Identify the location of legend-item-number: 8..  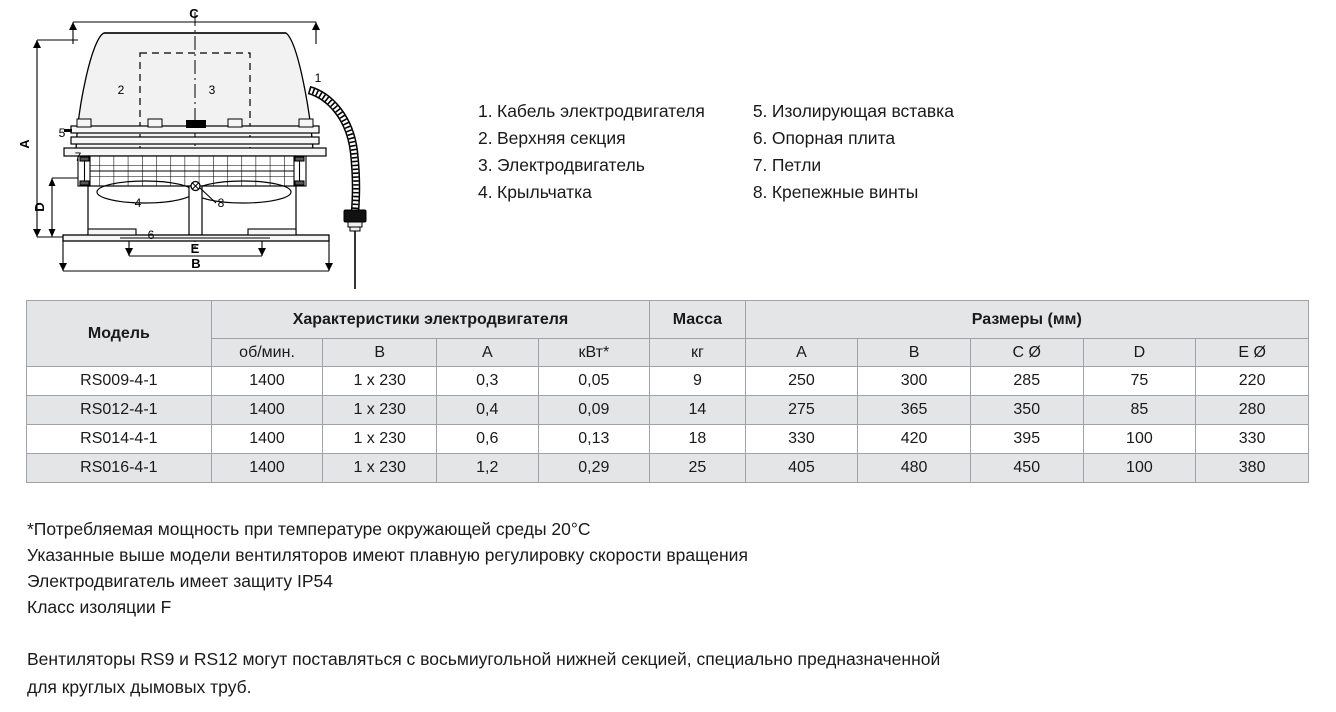
(760, 192).